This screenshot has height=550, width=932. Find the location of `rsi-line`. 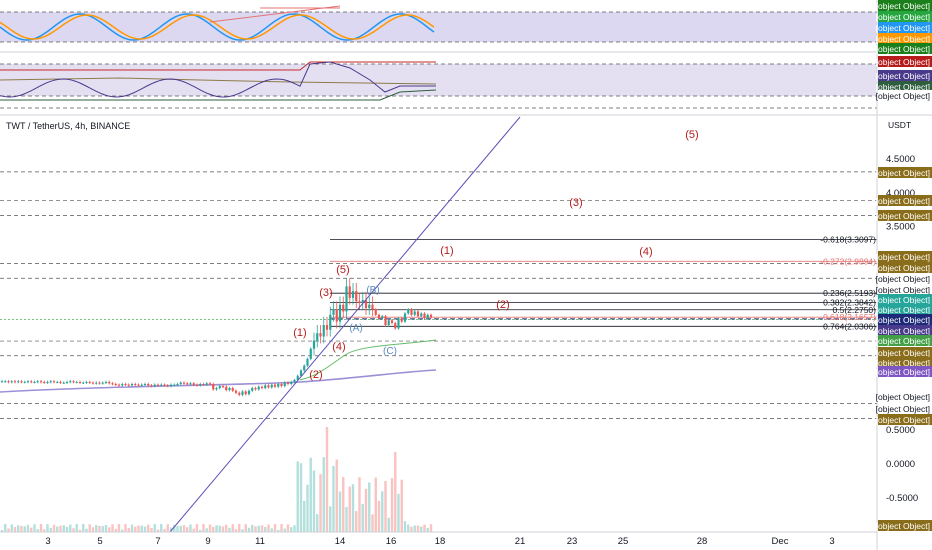

rsi-line is located at coordinates (218, 79).